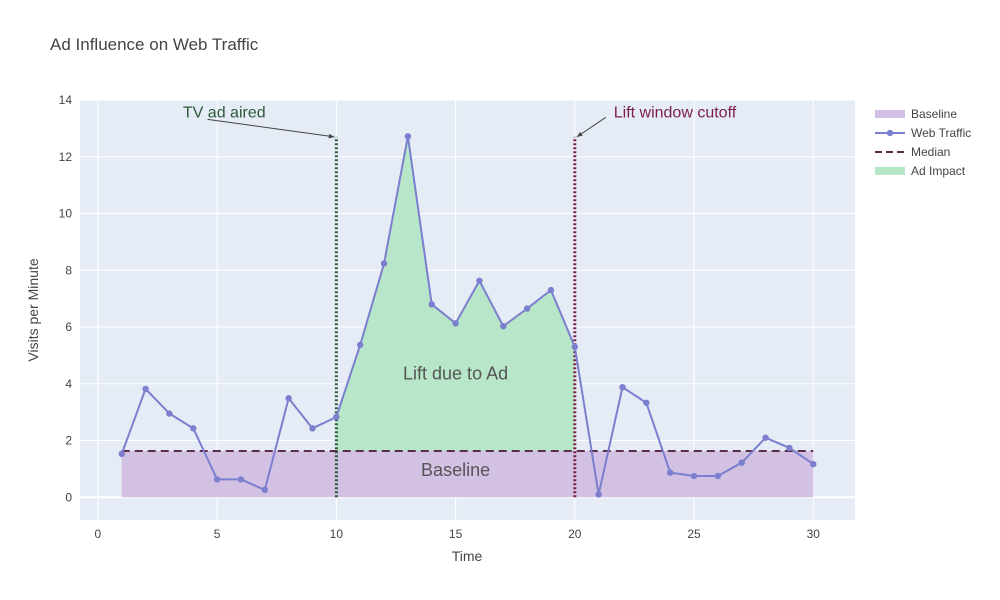  I want to click on x-tick-label: 30, so click(814, 534).